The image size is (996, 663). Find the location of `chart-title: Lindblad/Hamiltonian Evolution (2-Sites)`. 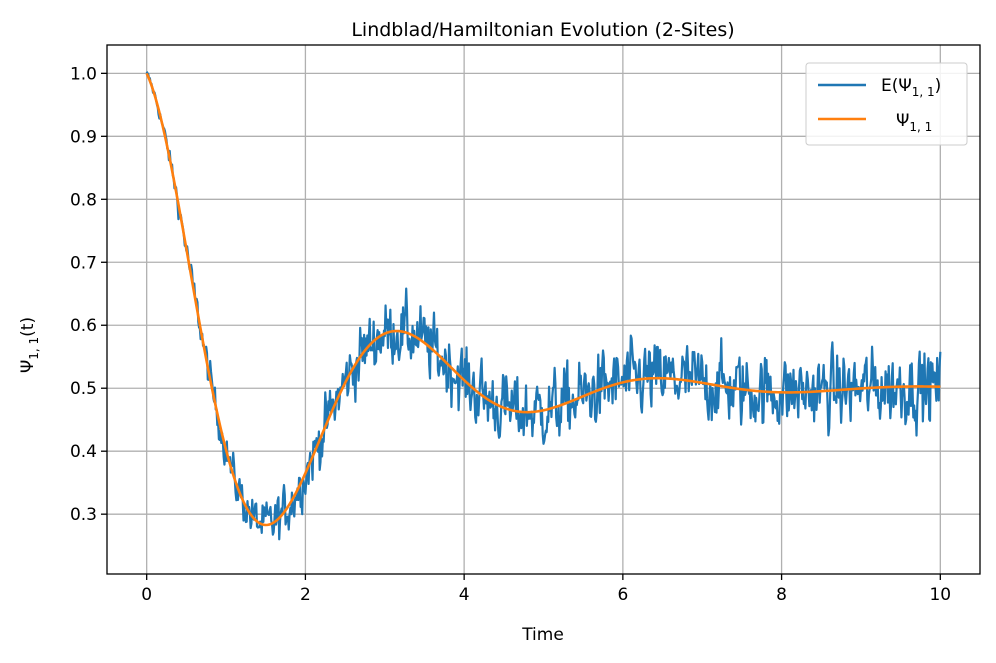

chart-title: Lindblad/Hamiltonian Evolution (2-Sites) is located at coordinates (542, 30).